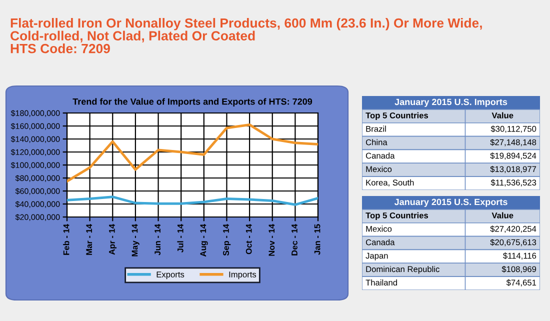 The height and width of the screenshot is (321, 550). I want to click on x-tick-label: Feb - 14, so click(66, 239).